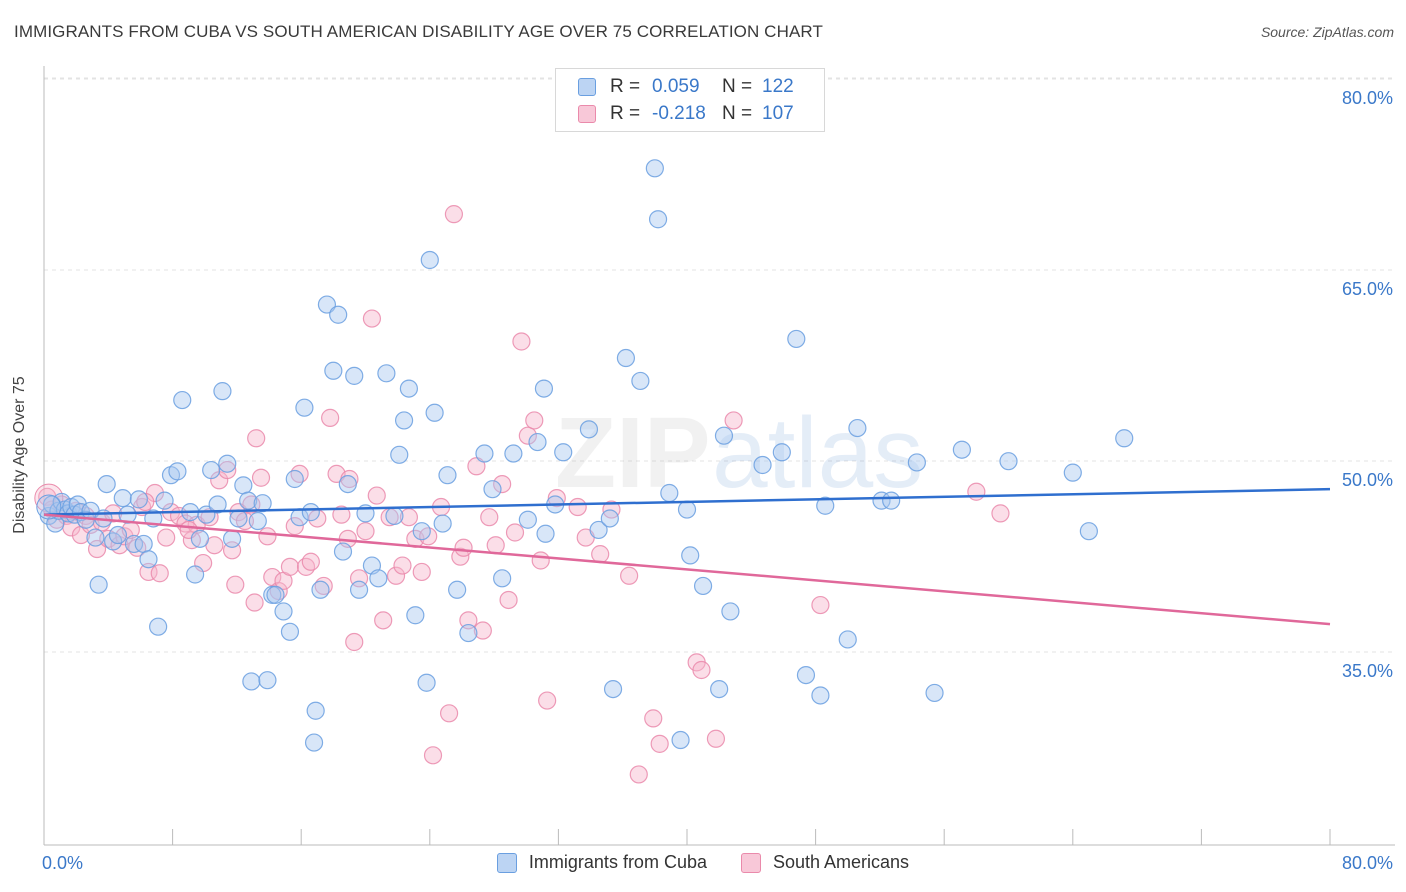 This screenshot has height=892, width=1406. I want to click on n-value: 107, so click(778, 113).